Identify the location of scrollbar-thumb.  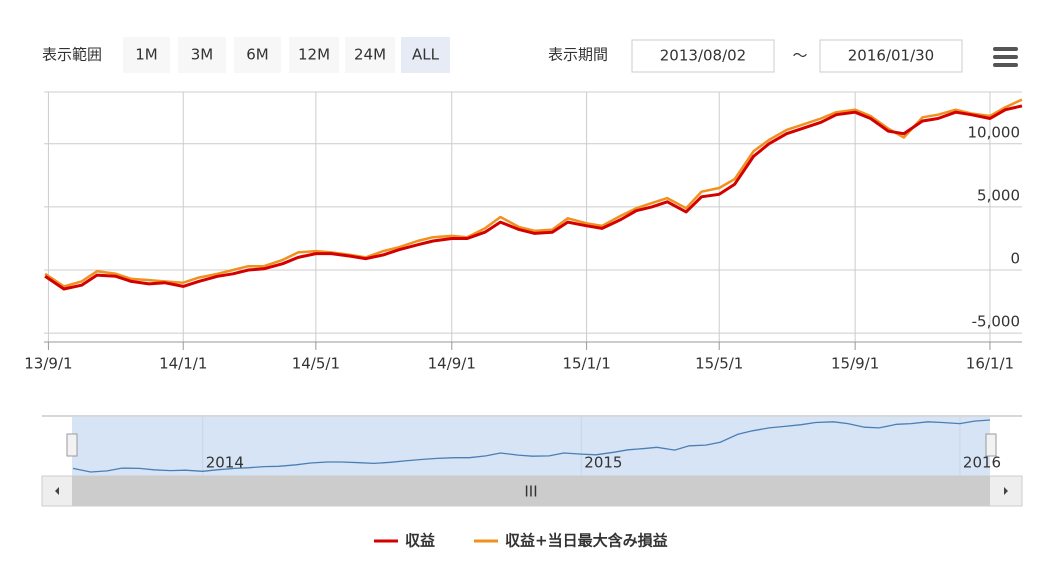
(531, 491).